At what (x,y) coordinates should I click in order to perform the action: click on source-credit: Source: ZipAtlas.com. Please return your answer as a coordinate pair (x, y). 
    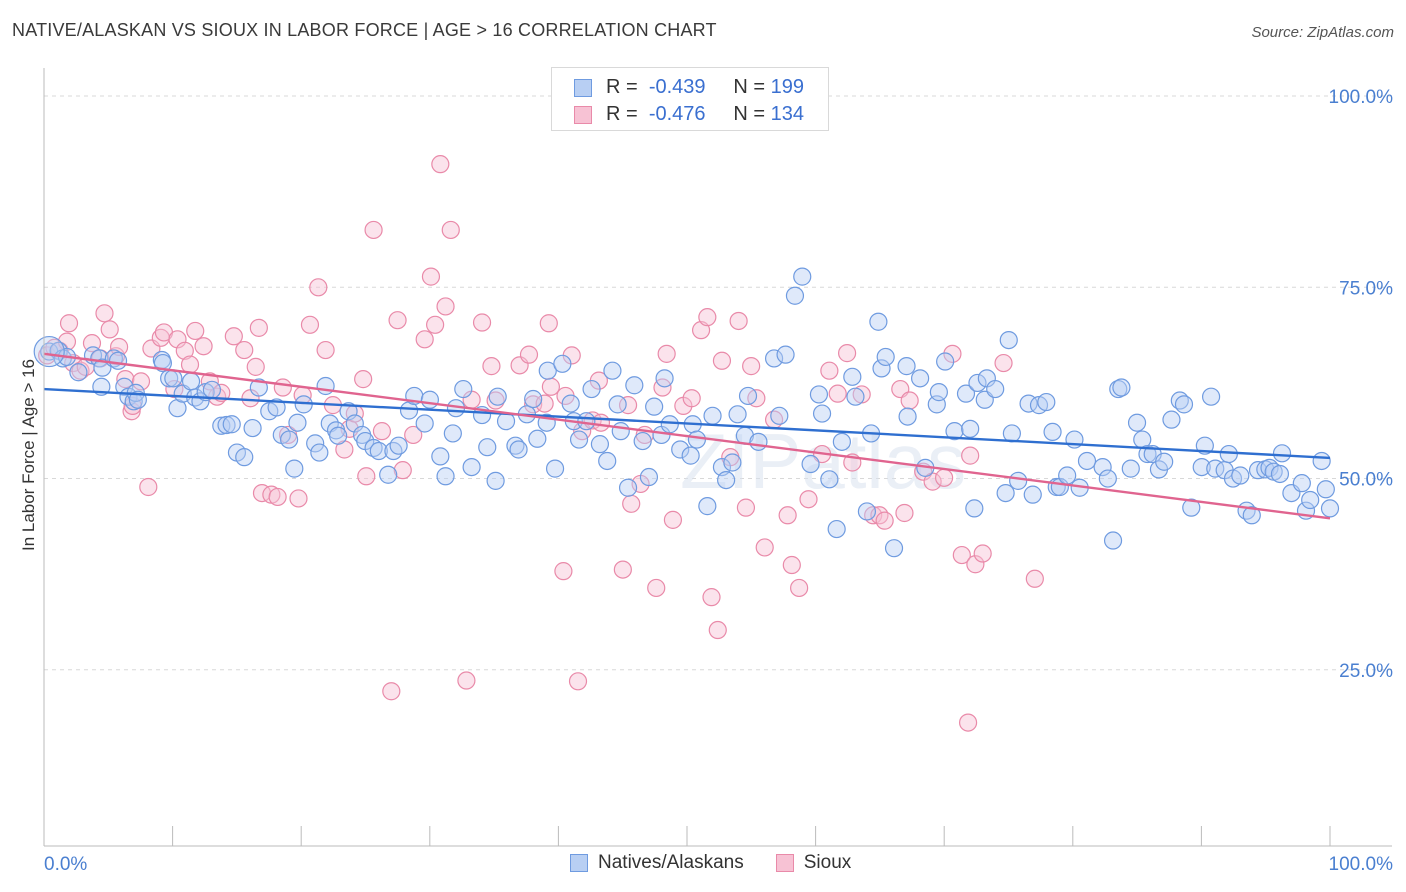
    Looking at the image, I should click on (1322, 32).